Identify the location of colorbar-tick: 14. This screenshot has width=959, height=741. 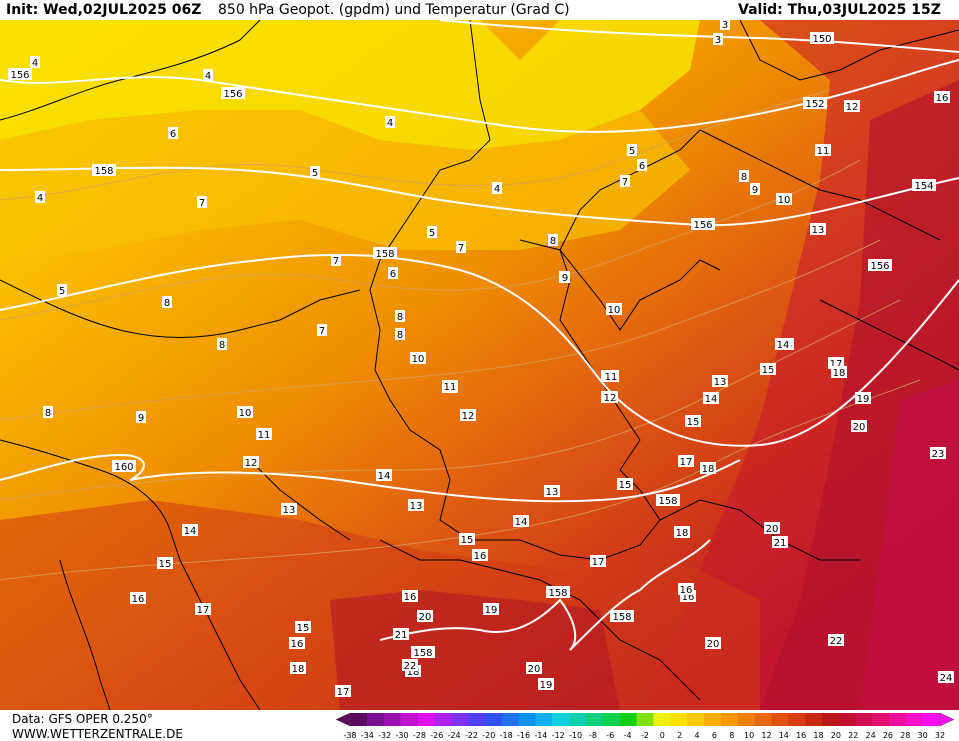
(784, 735).